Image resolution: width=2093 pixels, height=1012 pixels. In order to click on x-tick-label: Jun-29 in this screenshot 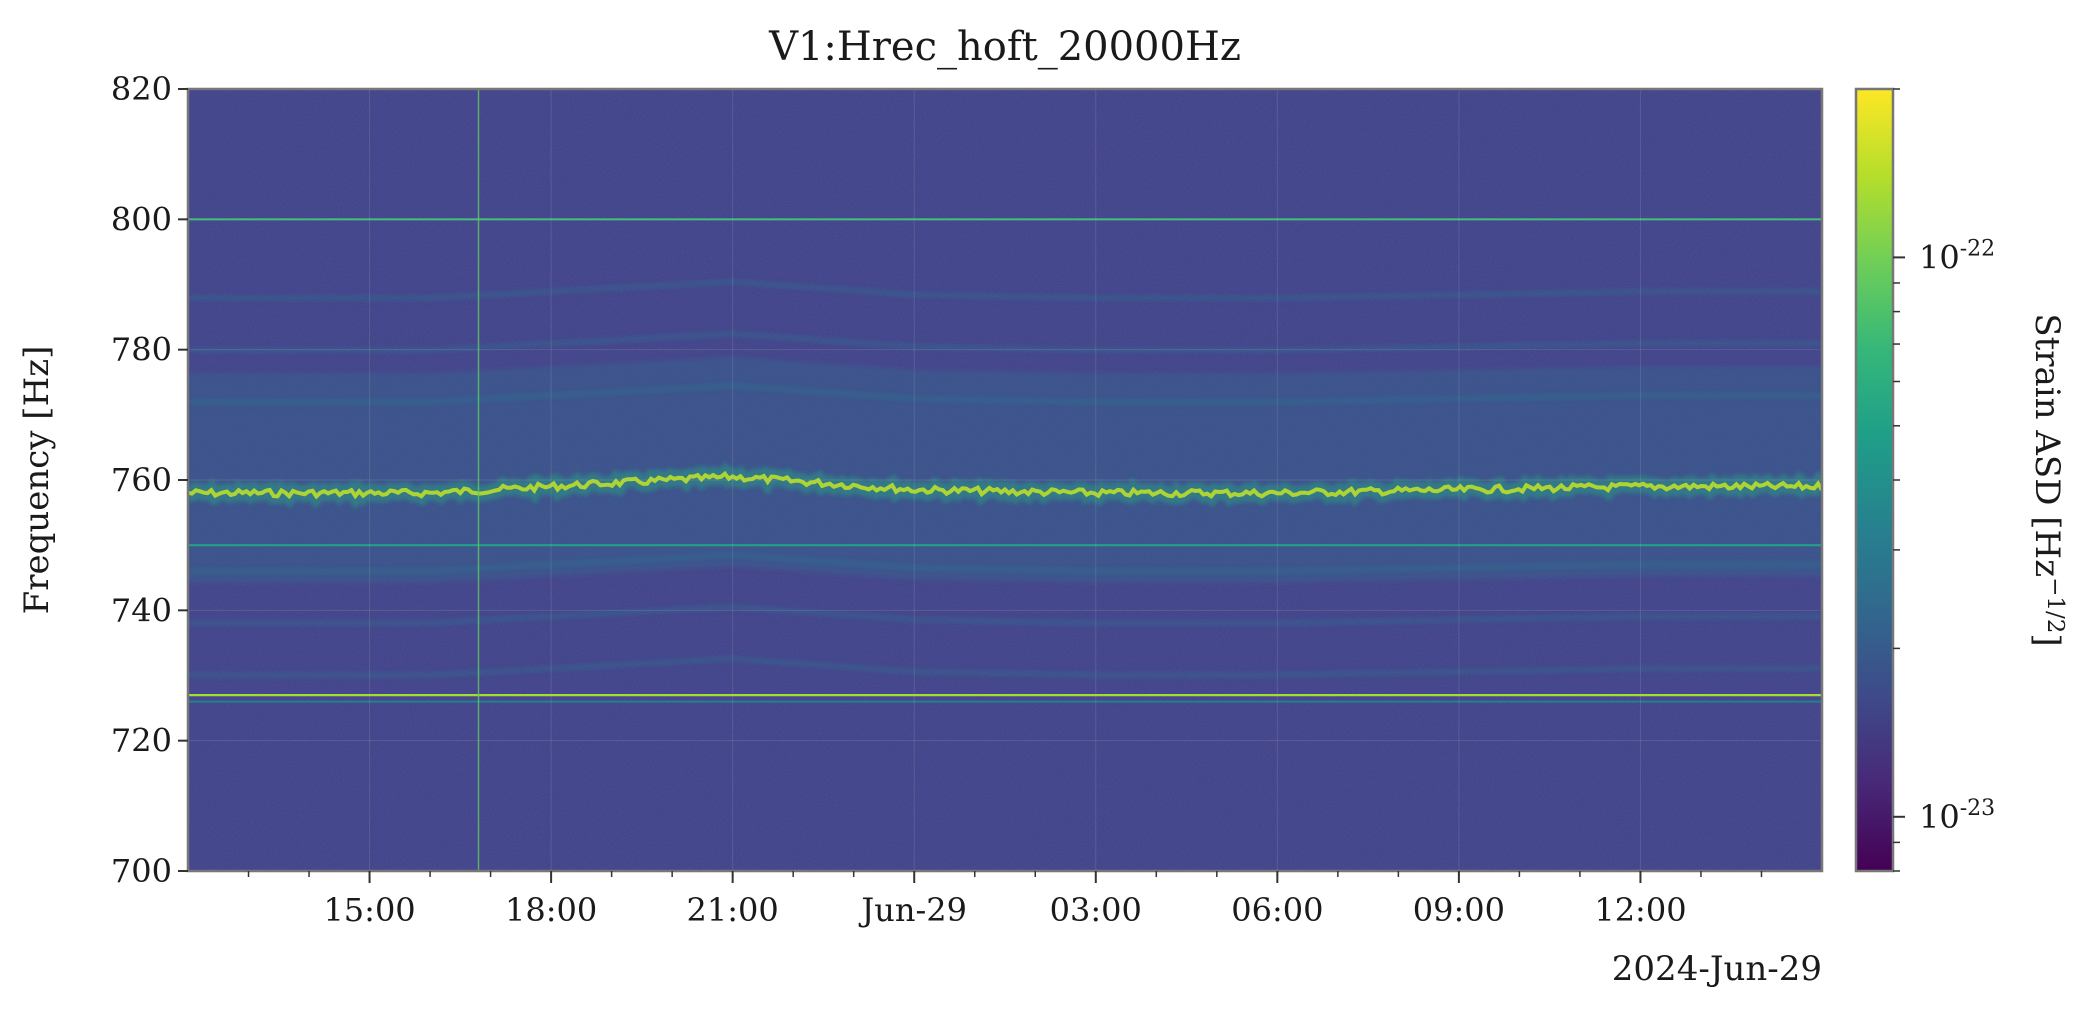, I will do `click(912, 910)`.